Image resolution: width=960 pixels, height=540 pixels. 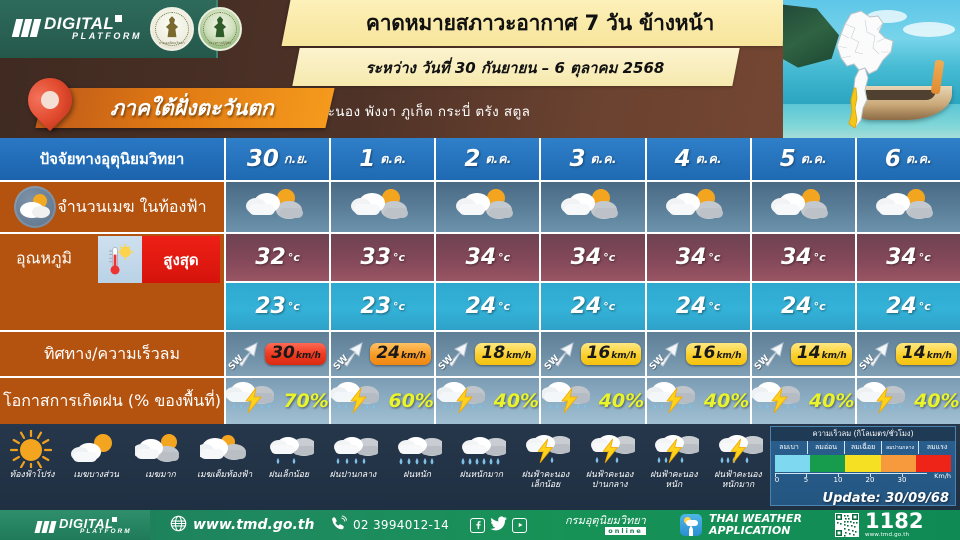 I want to click on footer-phone: 02 3994012-14, so click(x=389, y=525).